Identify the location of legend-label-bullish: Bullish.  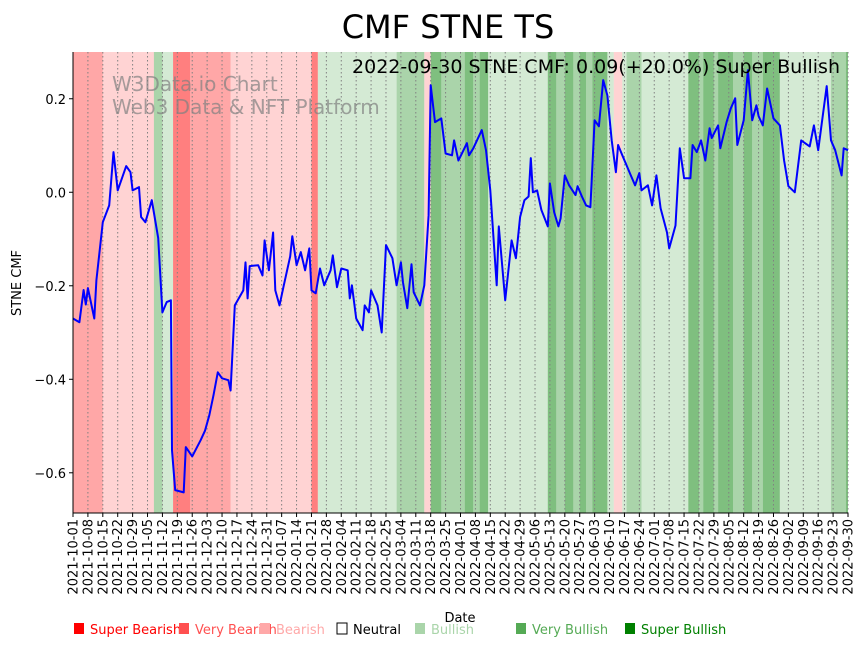
(452, 630).